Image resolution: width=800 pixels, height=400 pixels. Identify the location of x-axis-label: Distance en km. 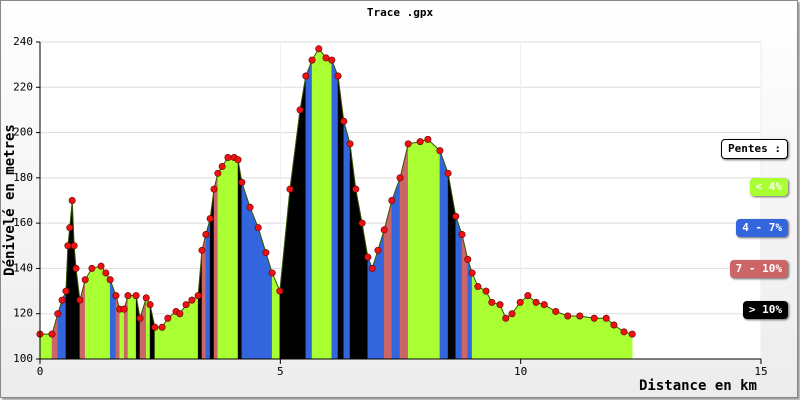
(698, 386).